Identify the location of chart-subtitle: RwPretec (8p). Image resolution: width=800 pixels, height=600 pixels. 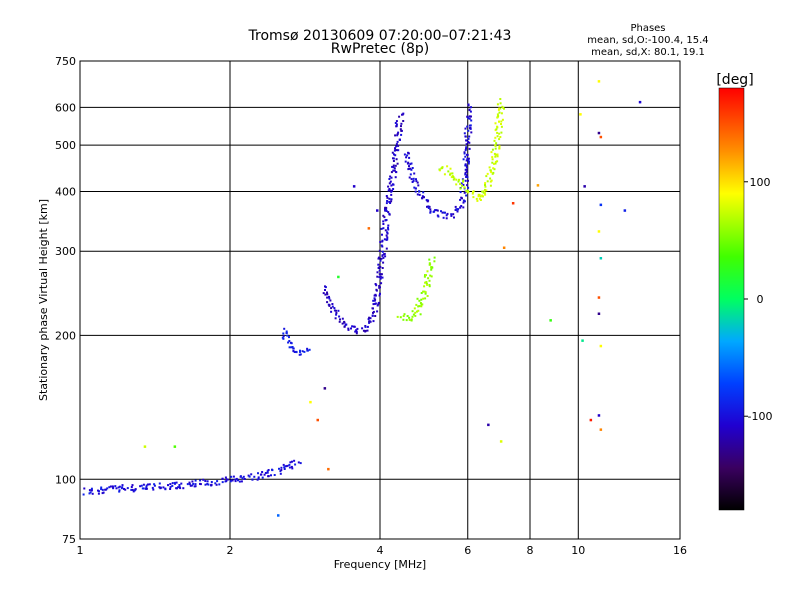
(380, 49).